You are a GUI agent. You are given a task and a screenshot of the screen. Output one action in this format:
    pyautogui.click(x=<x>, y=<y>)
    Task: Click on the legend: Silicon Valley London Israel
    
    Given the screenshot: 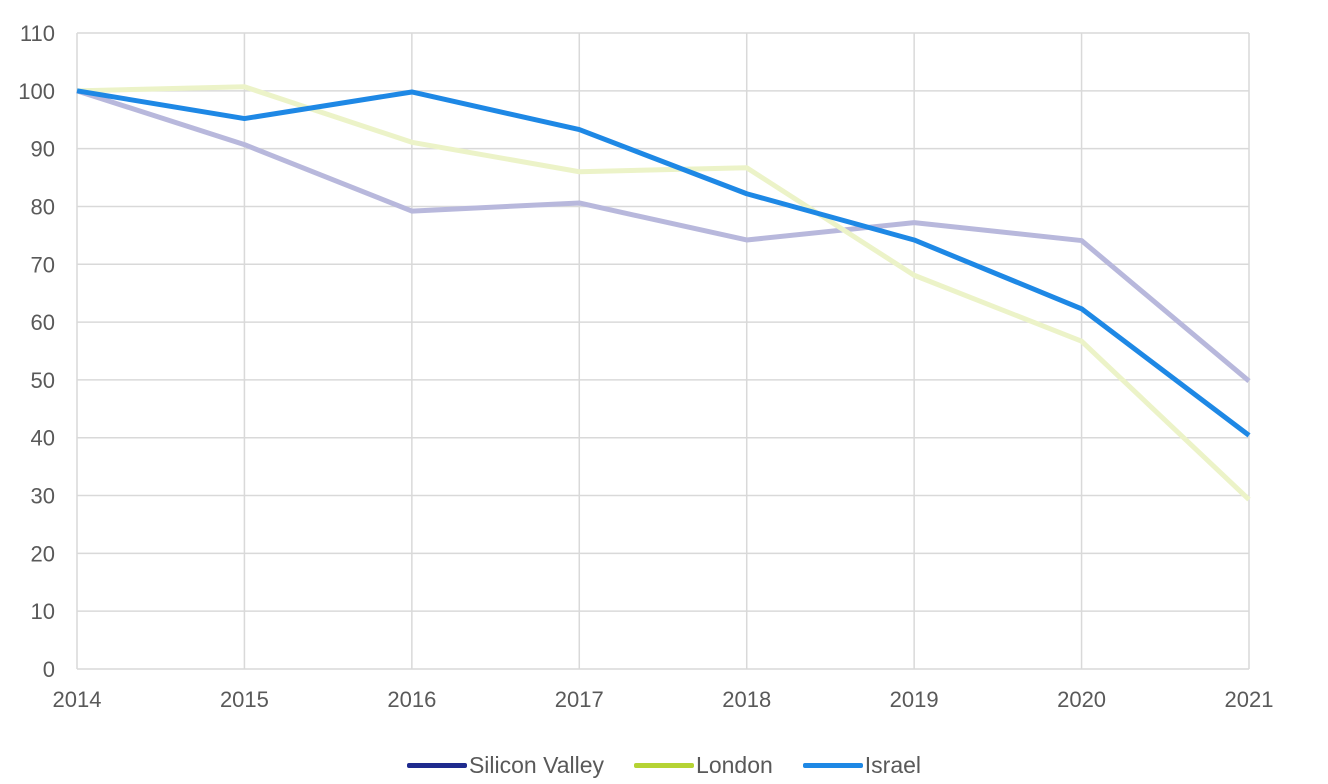 What is the action you would take?
    pyautogui.click(x=664, y=765)
    